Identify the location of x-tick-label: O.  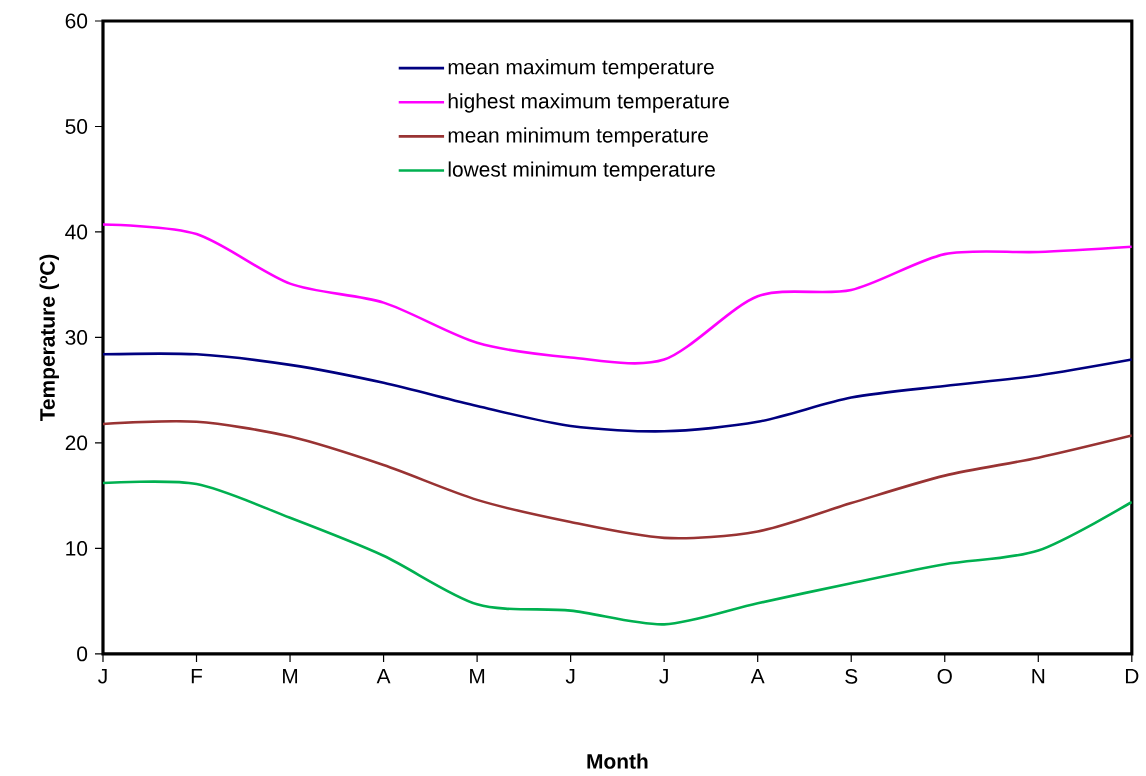
(944, 676).